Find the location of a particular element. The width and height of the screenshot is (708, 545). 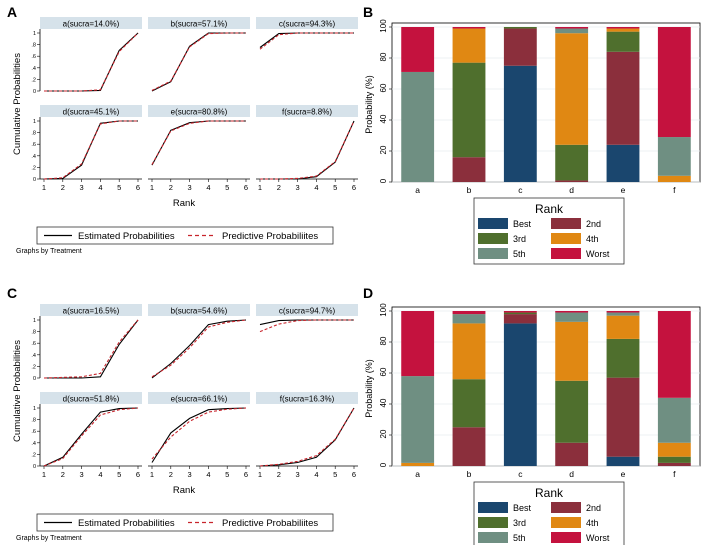

bar-segment-c-2nd is located at coordinates (520, 47).